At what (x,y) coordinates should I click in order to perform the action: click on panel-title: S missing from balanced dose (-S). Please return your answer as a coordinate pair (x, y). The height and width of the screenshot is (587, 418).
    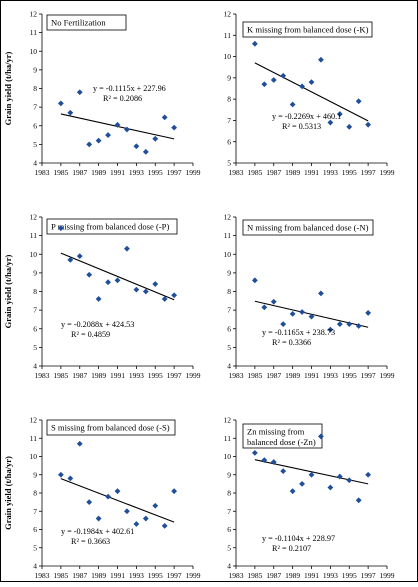
    Looking at the image, I should click on (110, 428).